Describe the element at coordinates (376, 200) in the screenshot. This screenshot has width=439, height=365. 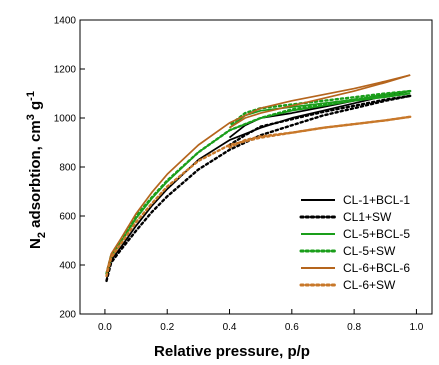
I see `legend-label-0: CL-1+BCL-1` at that location.